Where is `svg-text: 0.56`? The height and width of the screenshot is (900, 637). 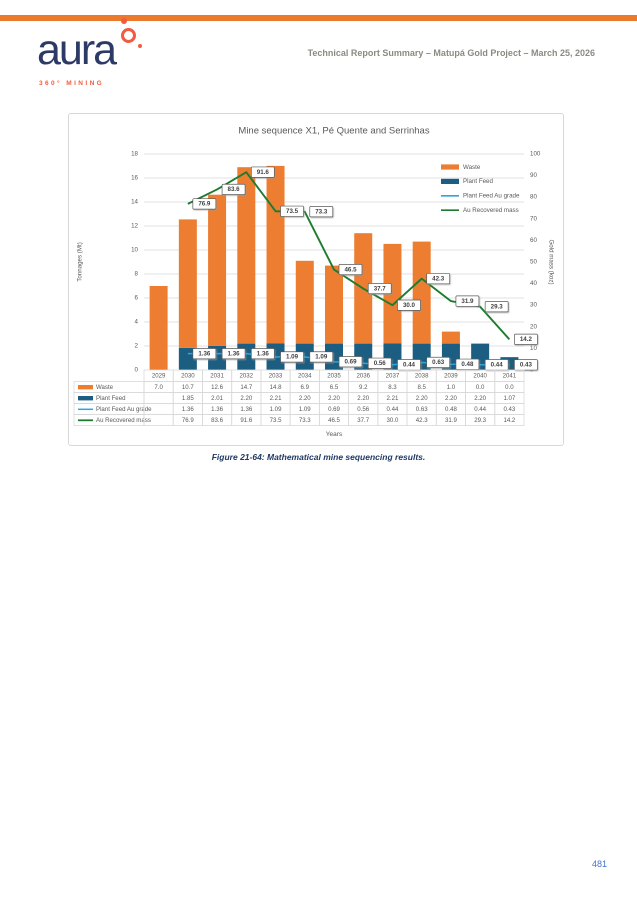
svg-text: 0.56 is located at coordinates (380, 363).